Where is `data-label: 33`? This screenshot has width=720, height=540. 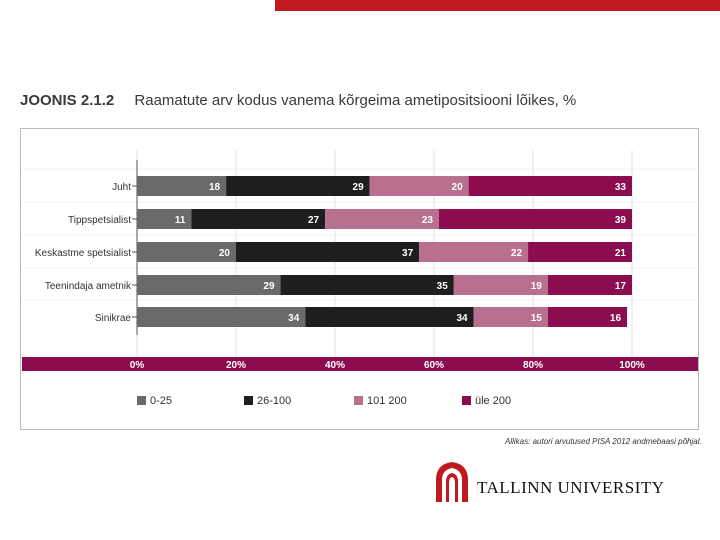 data-label: 33 is located at coordinates (621, 187).